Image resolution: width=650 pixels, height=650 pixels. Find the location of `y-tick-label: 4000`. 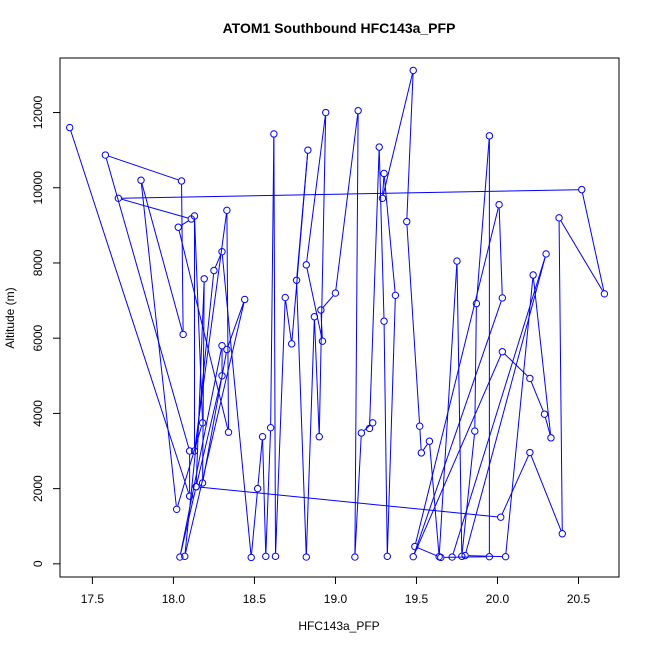

y-tick-label: 4000 is located at coordinates (38, 413).